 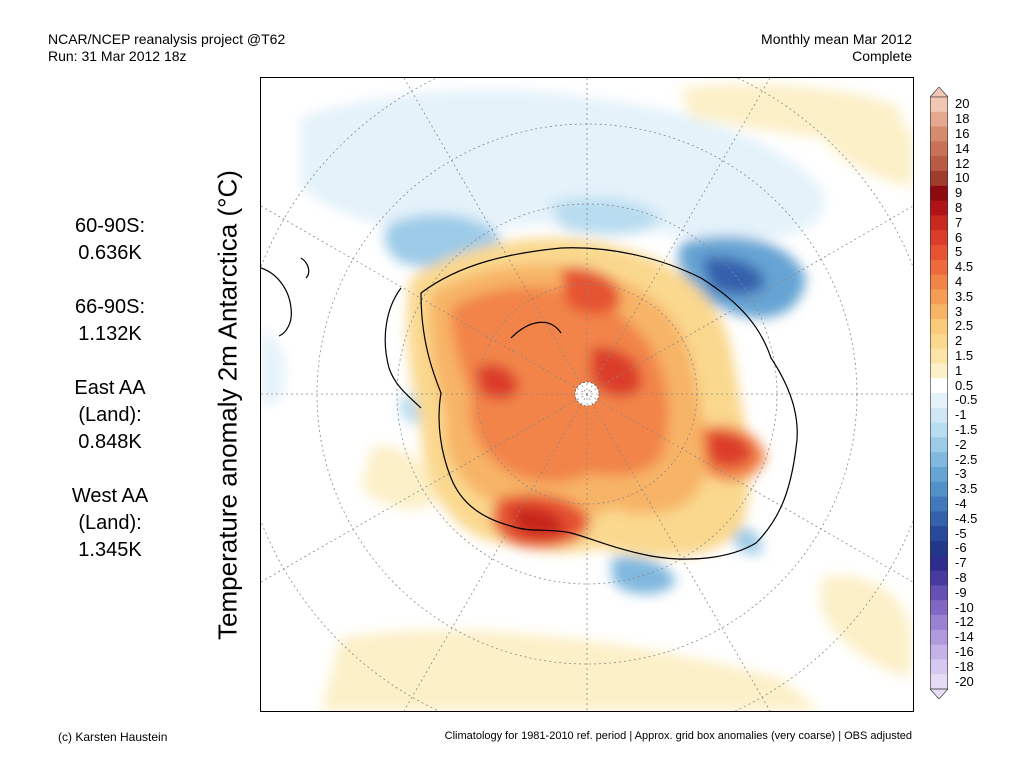 I want to click on colorbar-tick-label: 7, so click(x=959, y=222).